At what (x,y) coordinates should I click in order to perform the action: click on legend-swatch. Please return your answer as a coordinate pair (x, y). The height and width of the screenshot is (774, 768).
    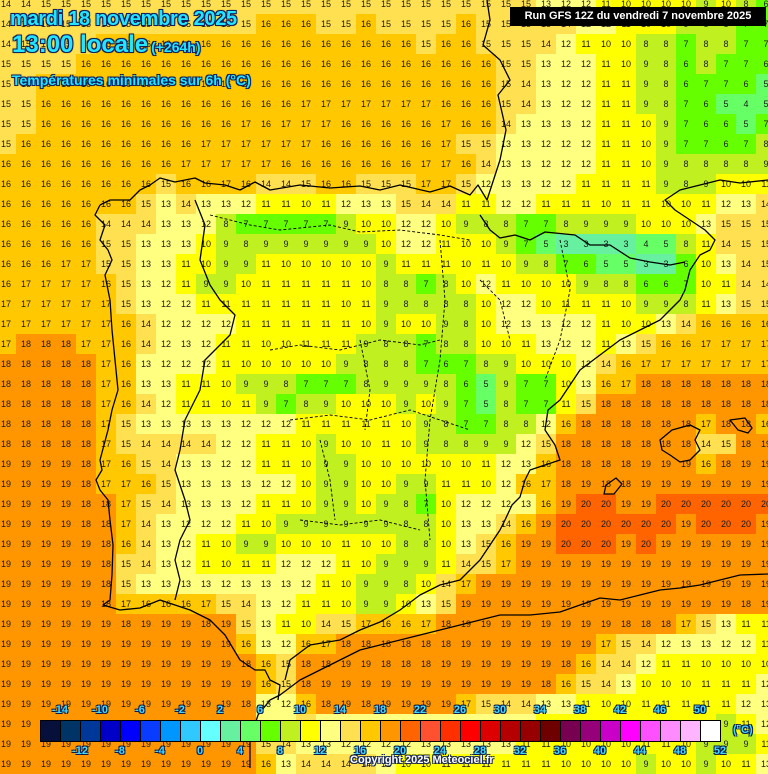
    Looking at the image, I should click on (151, 731).